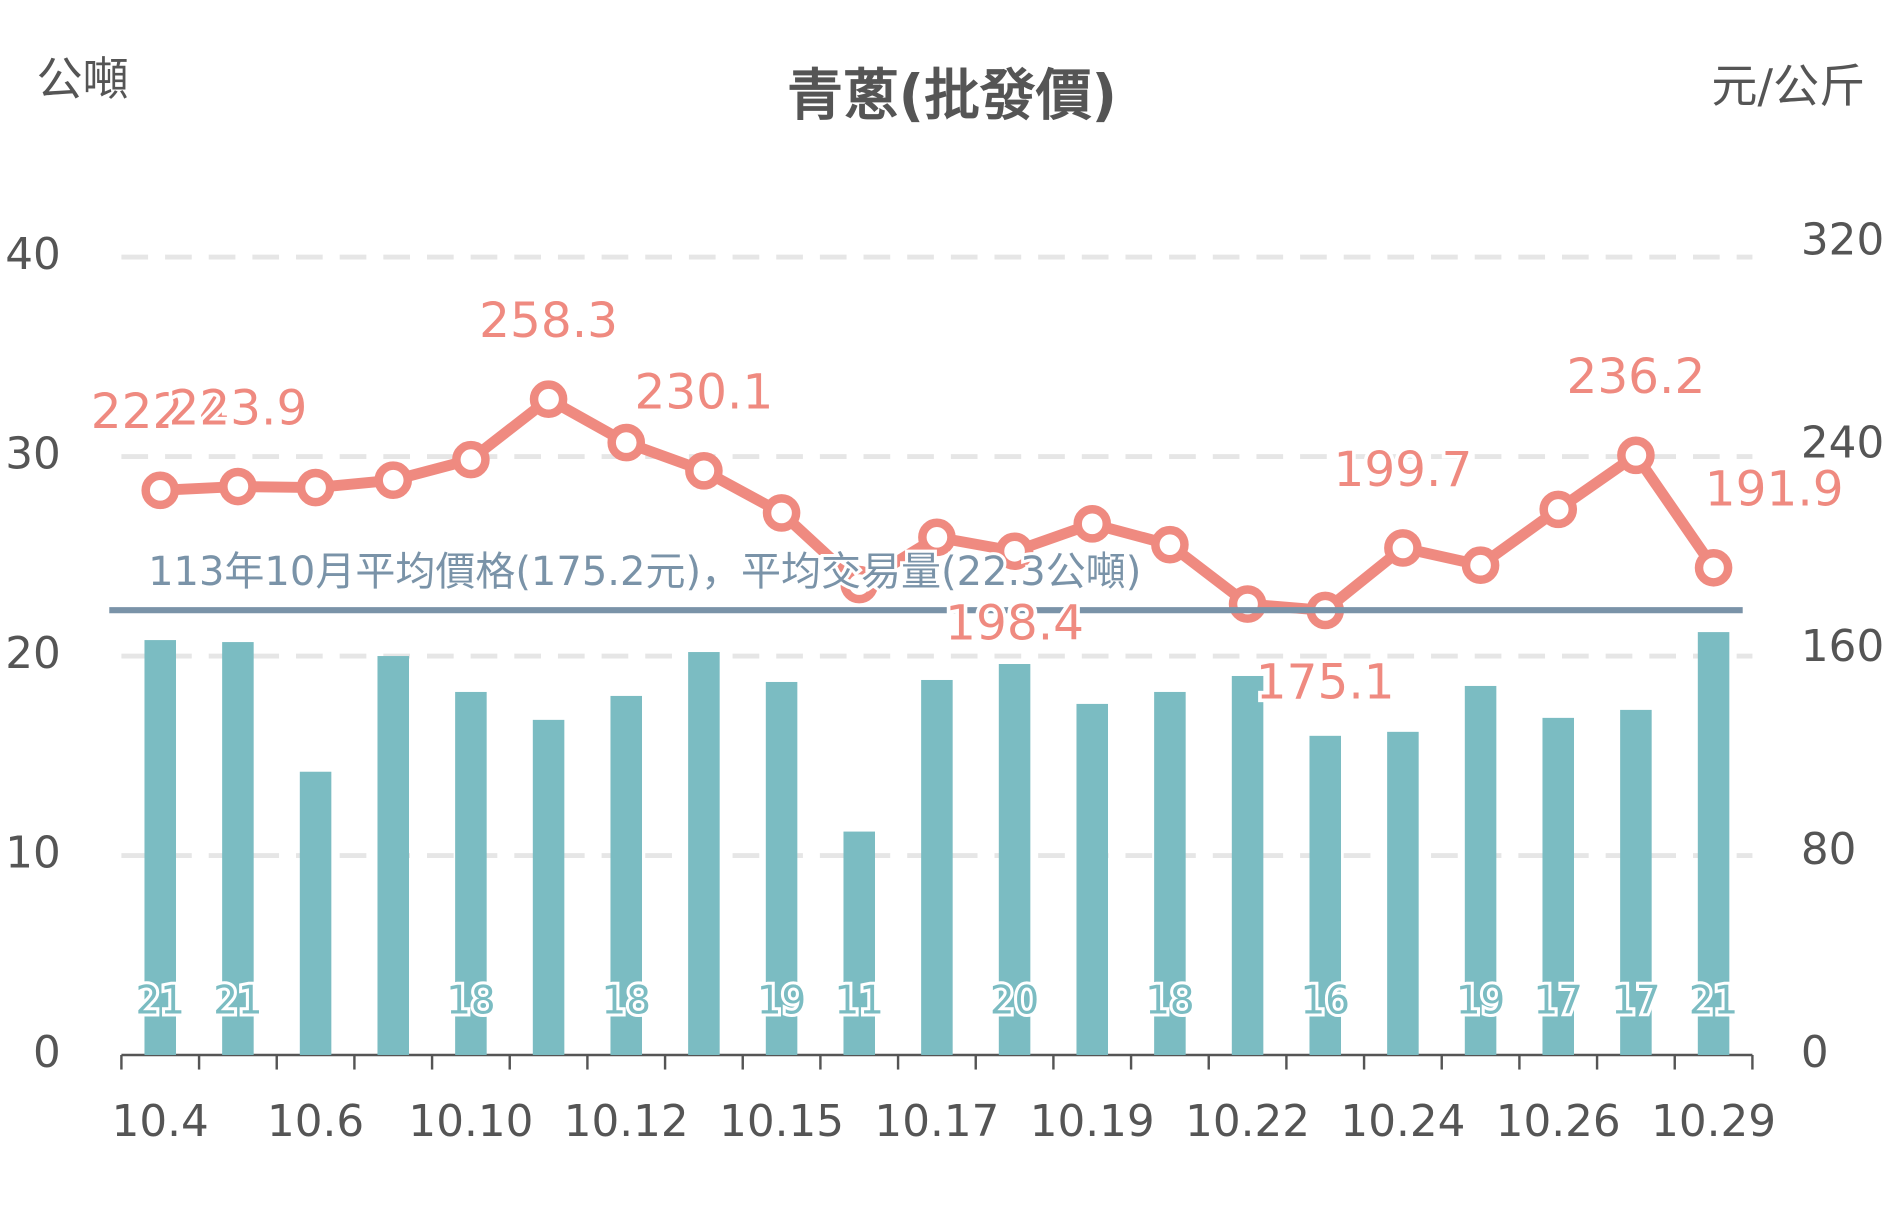 The height and width of the screenshot is (1213, 1892). Describe the element at coordinates (952, 96) in the screenshot. I see `chart-title: 青蔥(批發價)` at that location.